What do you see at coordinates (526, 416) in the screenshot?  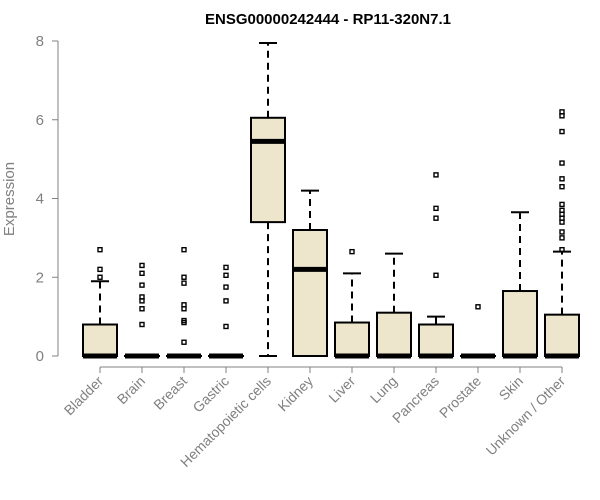 I see `x-tick-label: Unknown / Other` at bounding box center [526, 416].